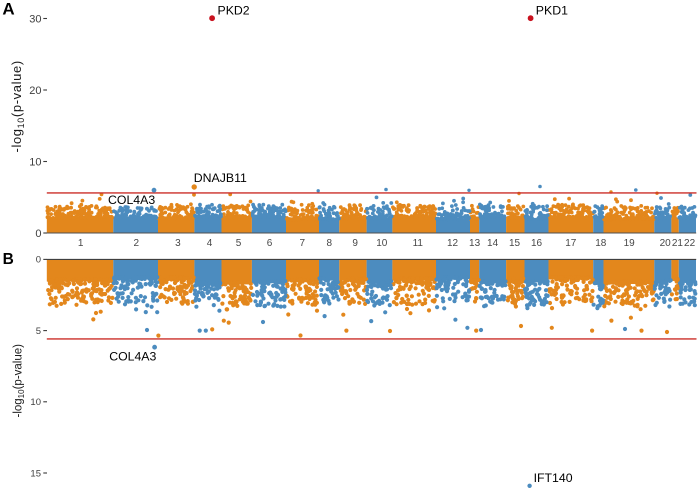  Describe the element at coordinates (453, 243) in the screenshot. I see `svg-text: 12` at that location.